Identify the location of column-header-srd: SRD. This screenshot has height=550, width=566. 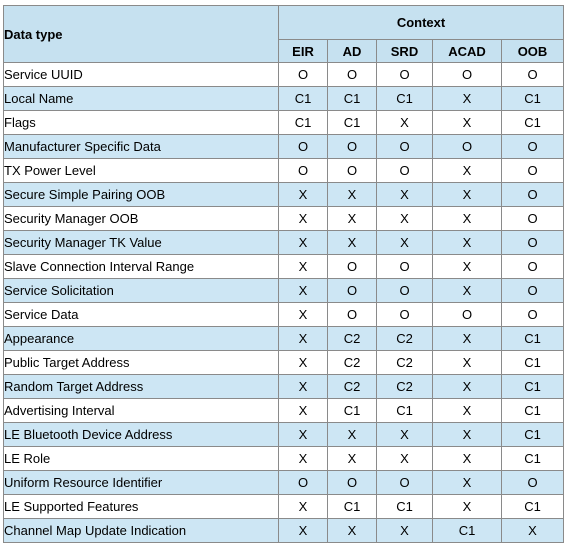
(404, 51).